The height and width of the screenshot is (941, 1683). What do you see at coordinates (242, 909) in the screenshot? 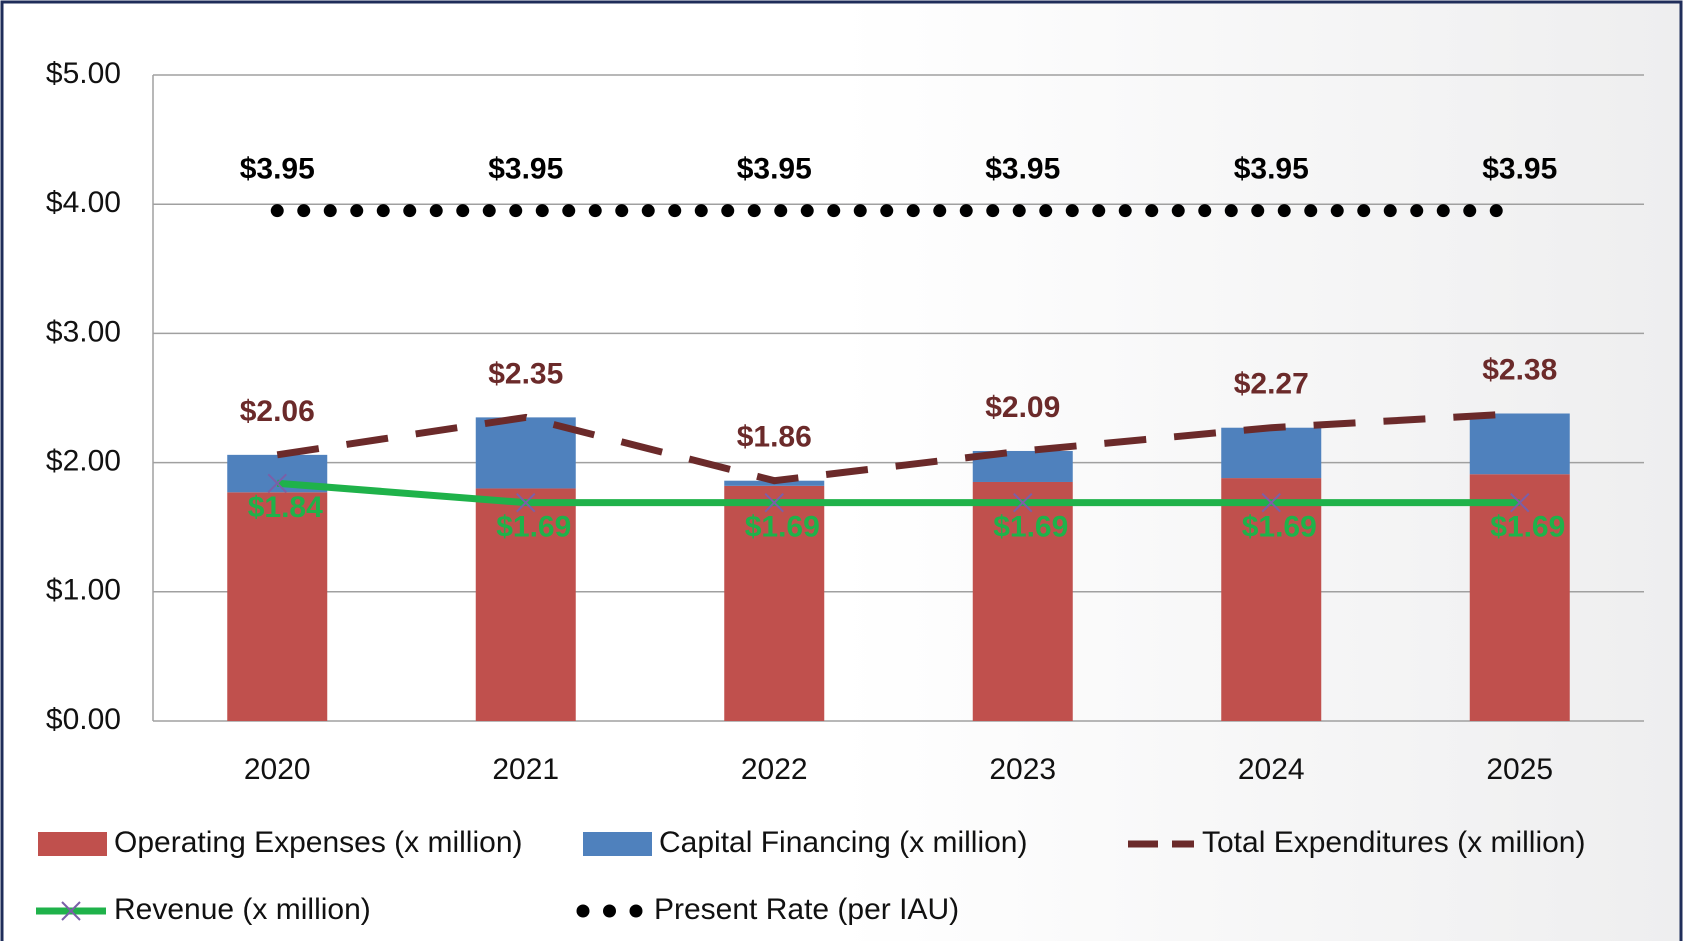
I see `legend-label: Revenue (x million)` at bounding box center [242, 909].